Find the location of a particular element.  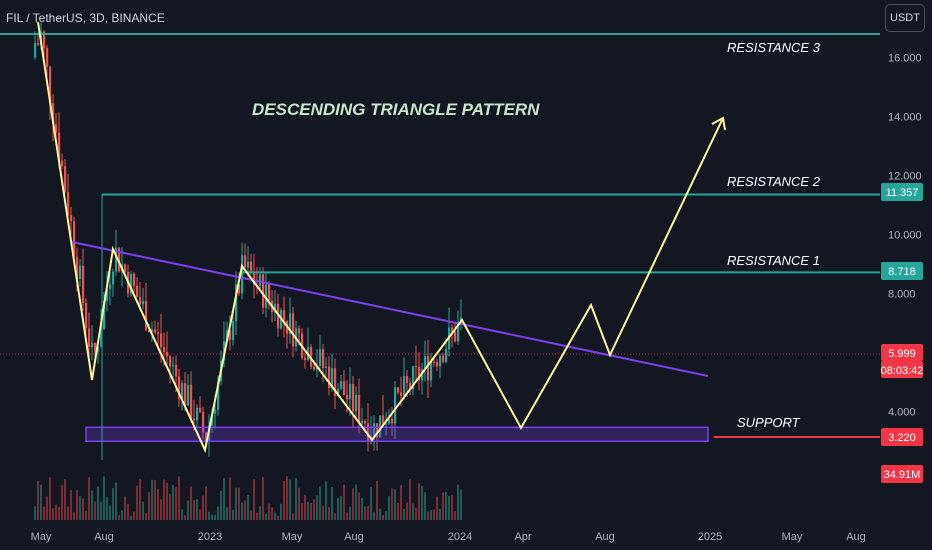

y-axis: 16.000 14.000 12.000 10.000 8.000 4.000 is located at coordinates (905, 236).